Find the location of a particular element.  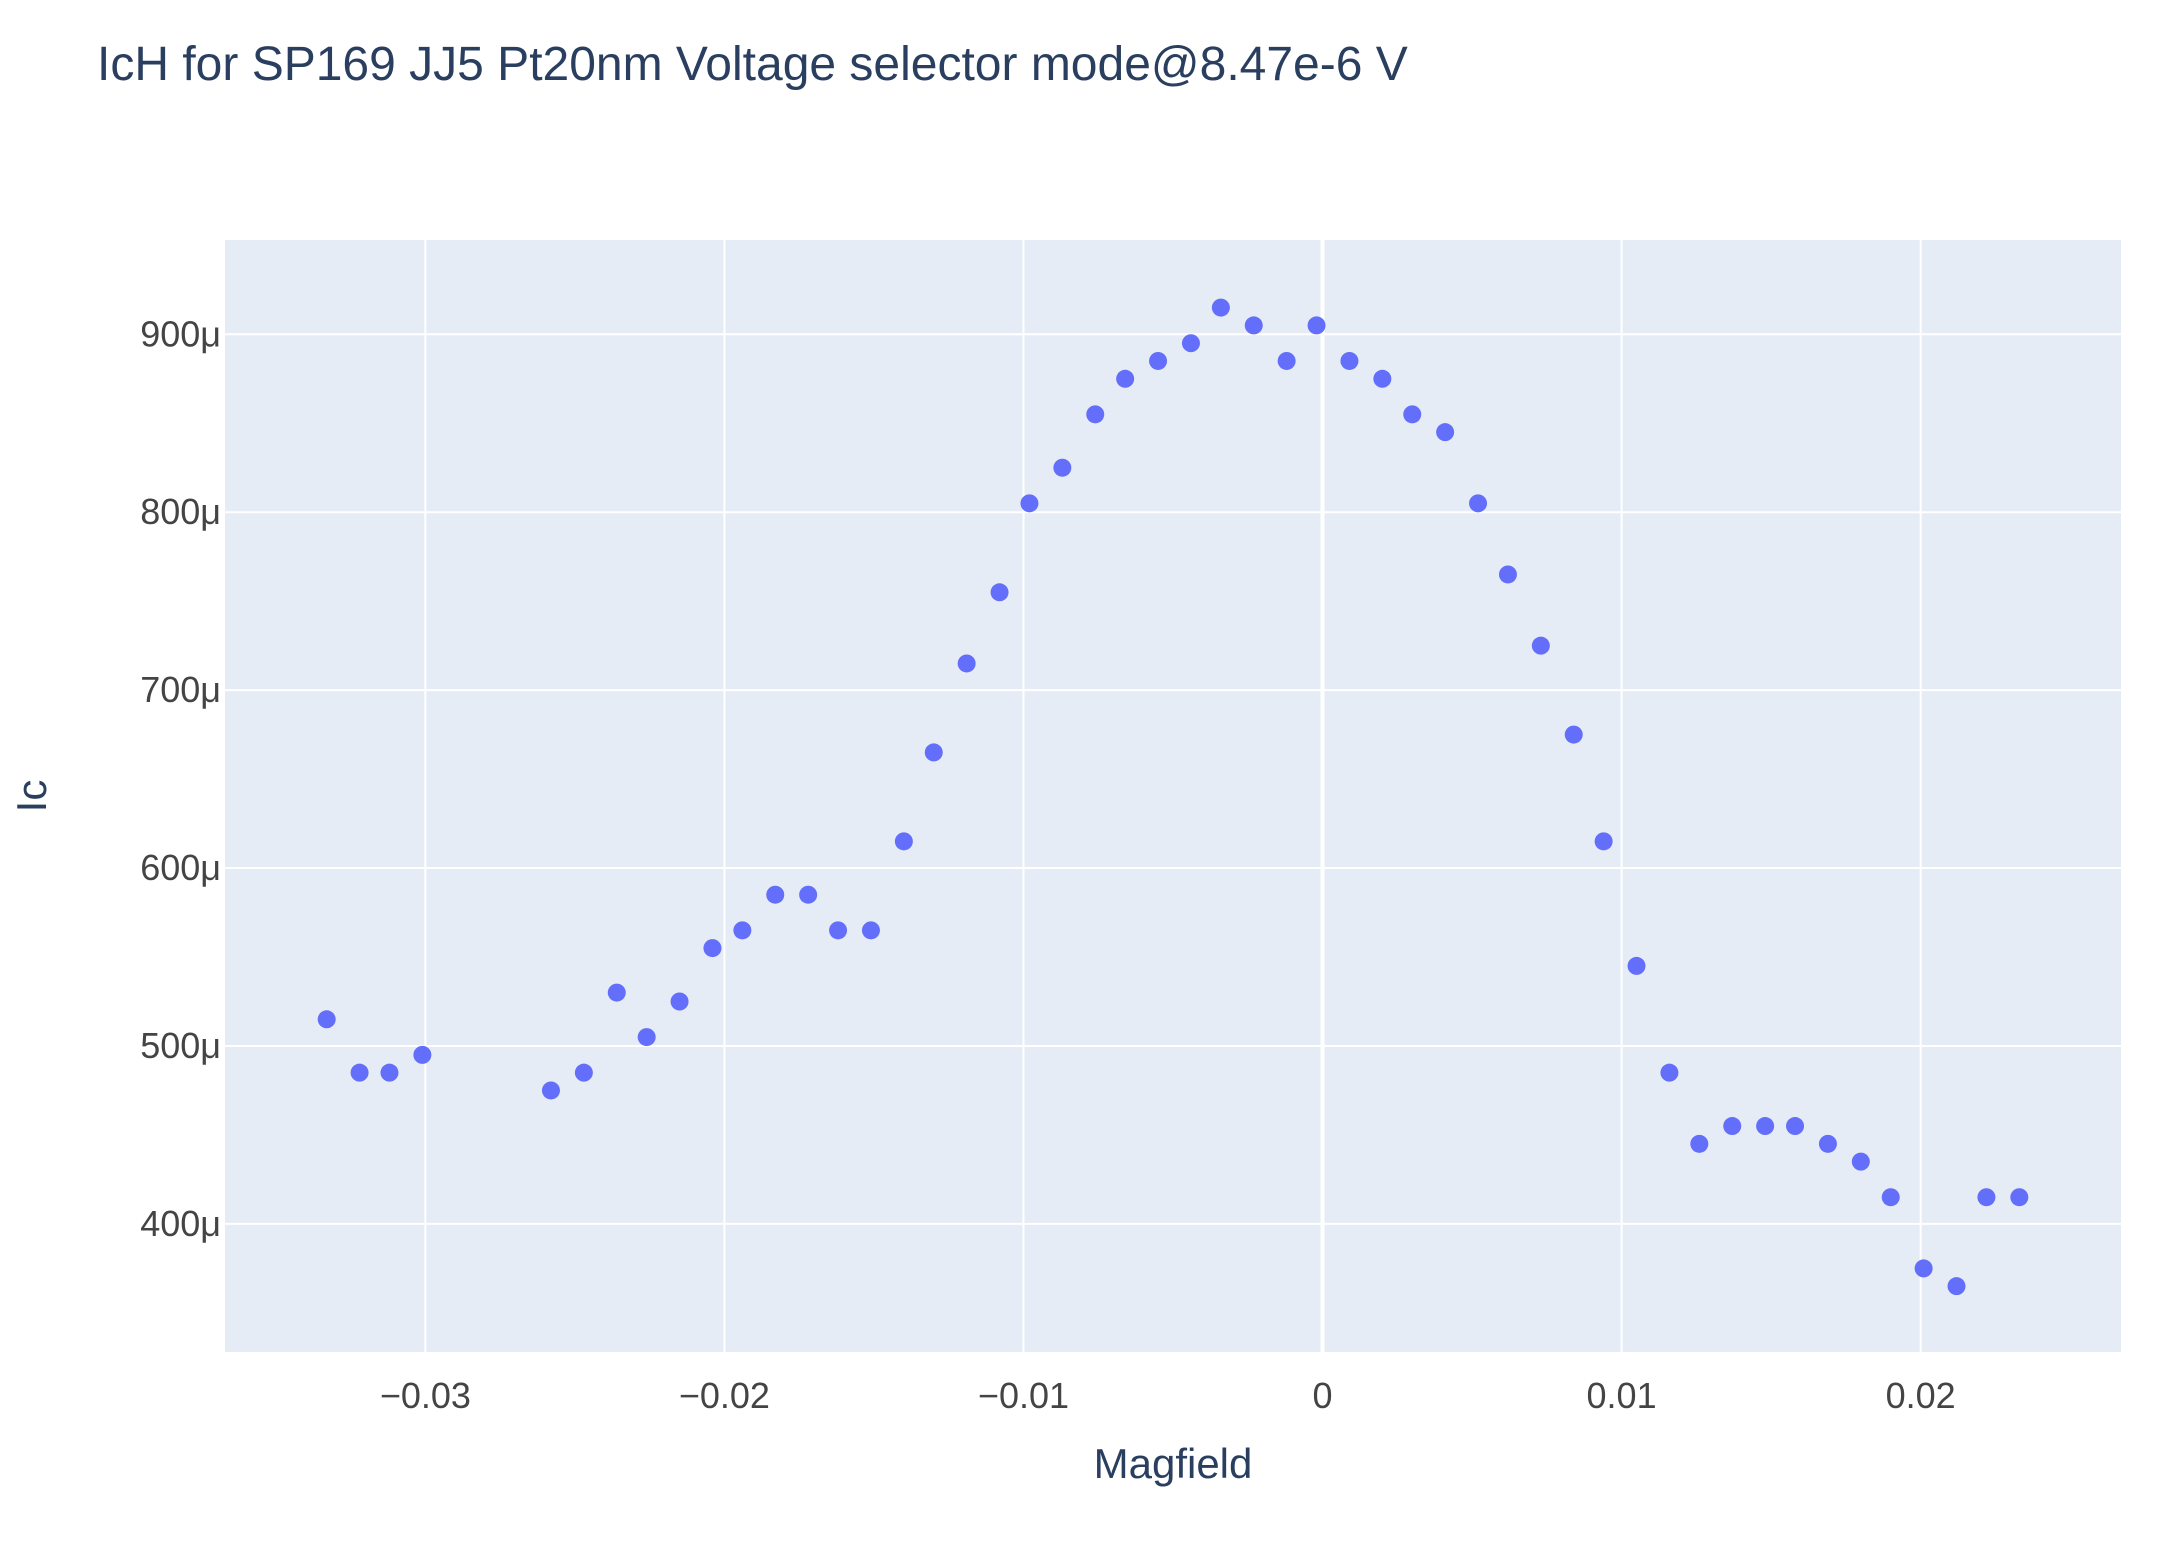

y-tick-label: 800μ is located at coordinates (180, 511).